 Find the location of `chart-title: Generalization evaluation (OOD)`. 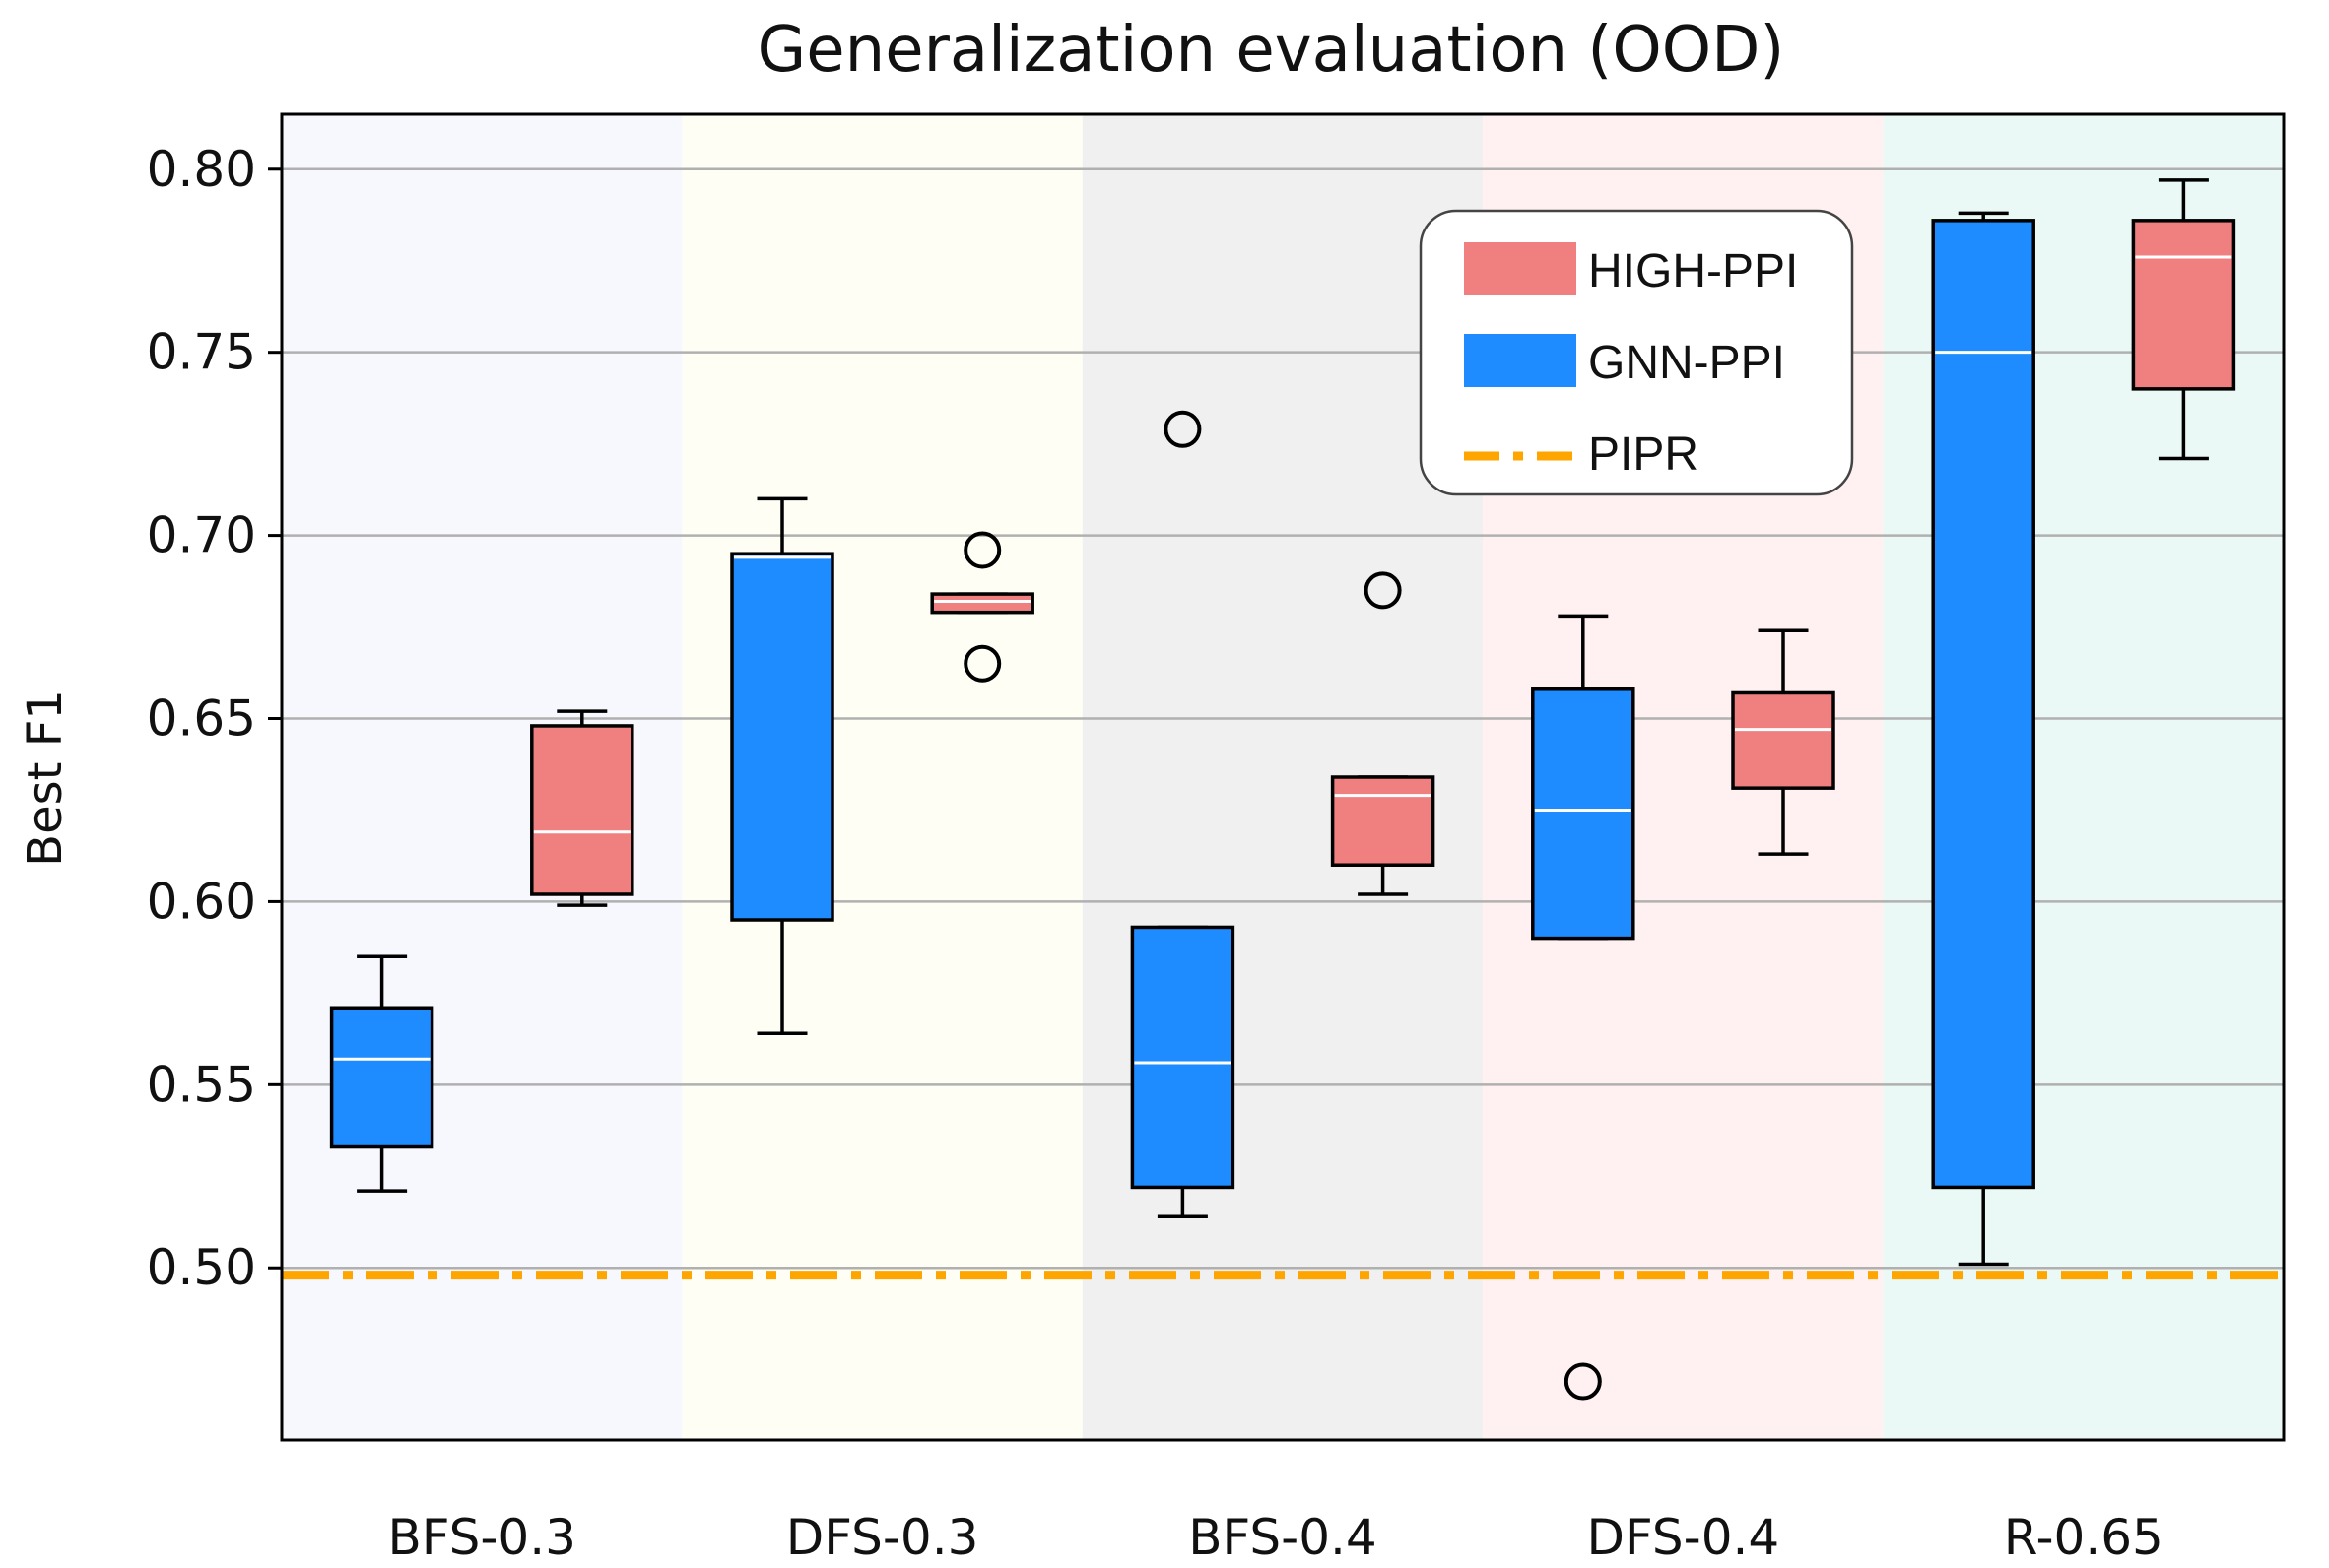

chart-title: Generalization evaluation (OOD) is located at coordinates (1271, 51).